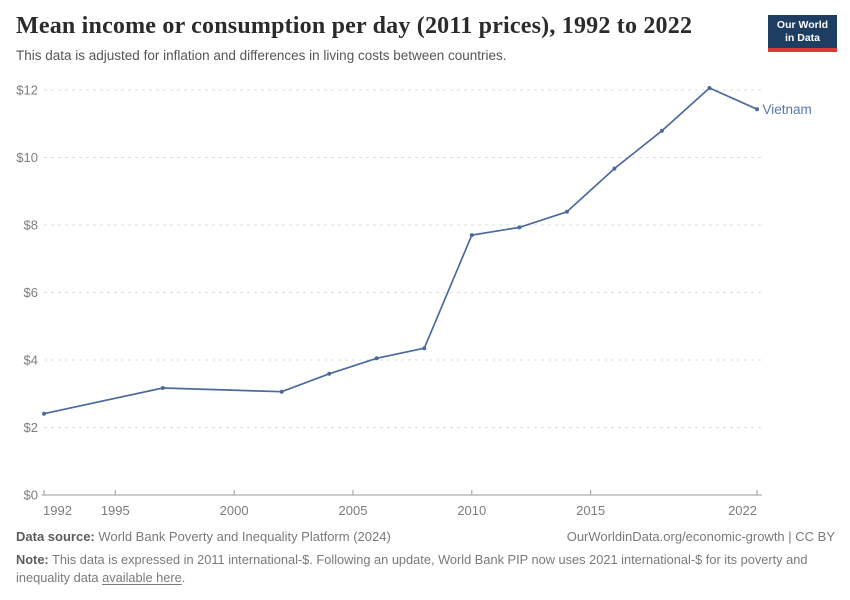 The image size is (850, 600). I want to click on y-axis-tick-label: $6, so click(31, 292).